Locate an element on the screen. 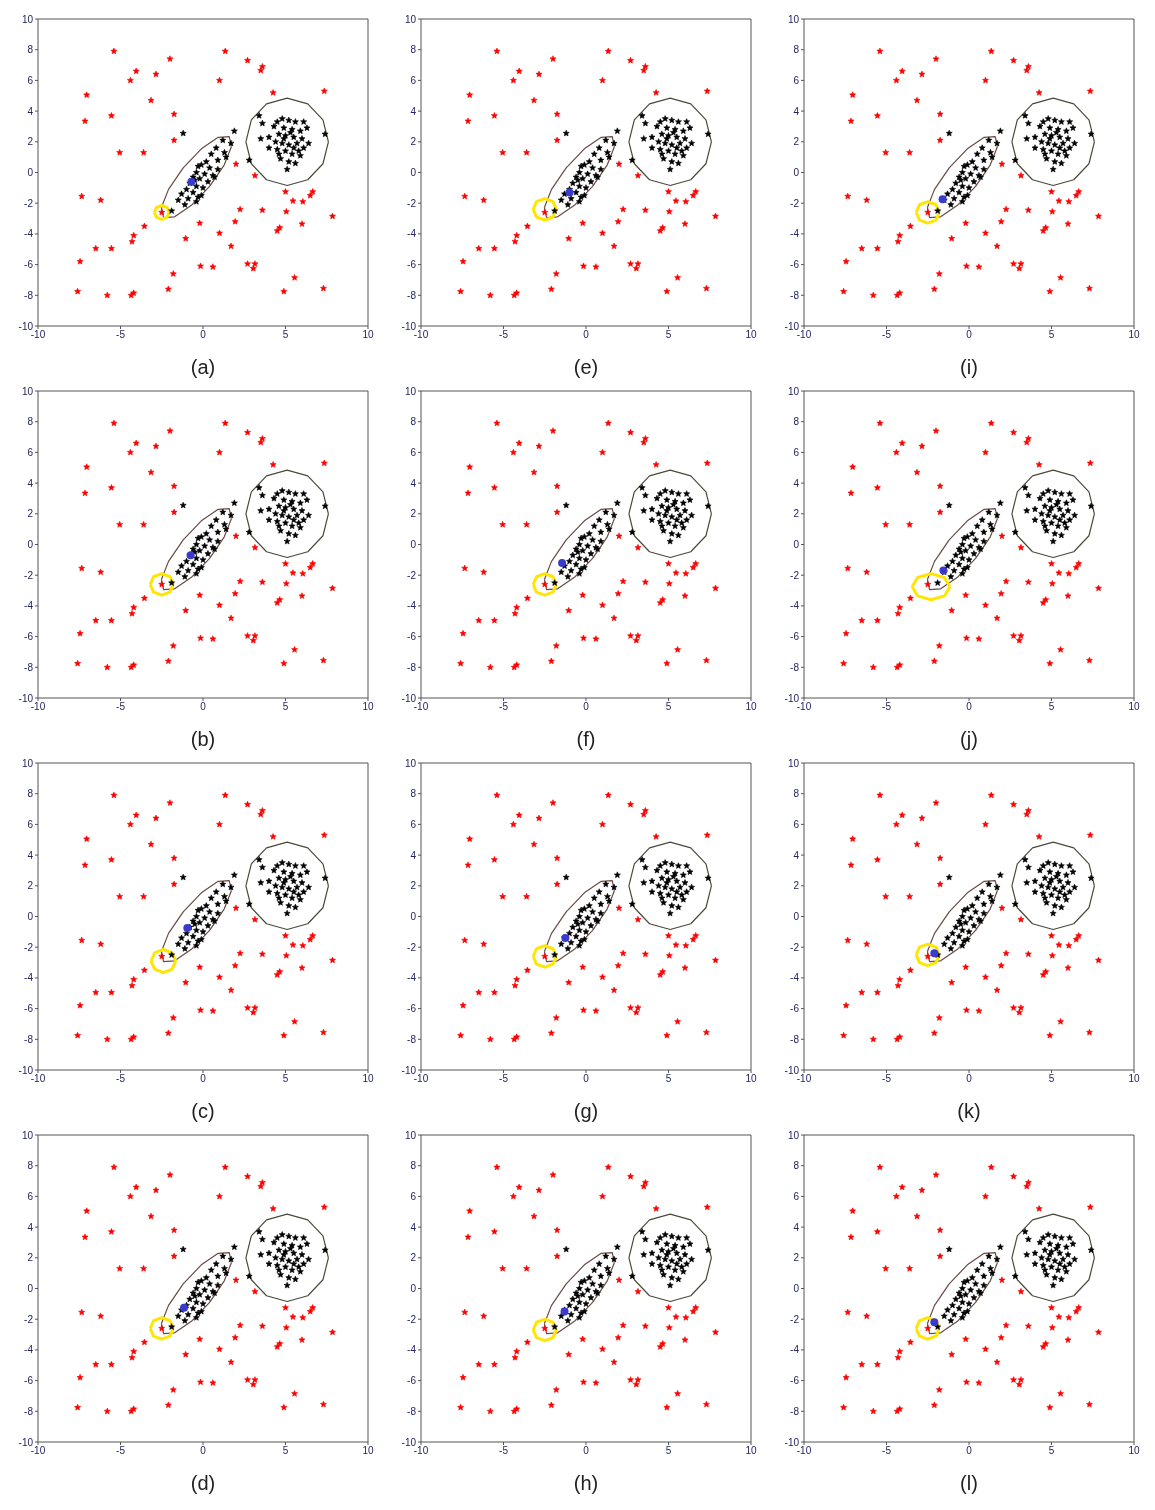 Image resolution: width=1155 pixels, height=1510 pixels. x-axis-title: (d) is located at coordinates (203, 1483).